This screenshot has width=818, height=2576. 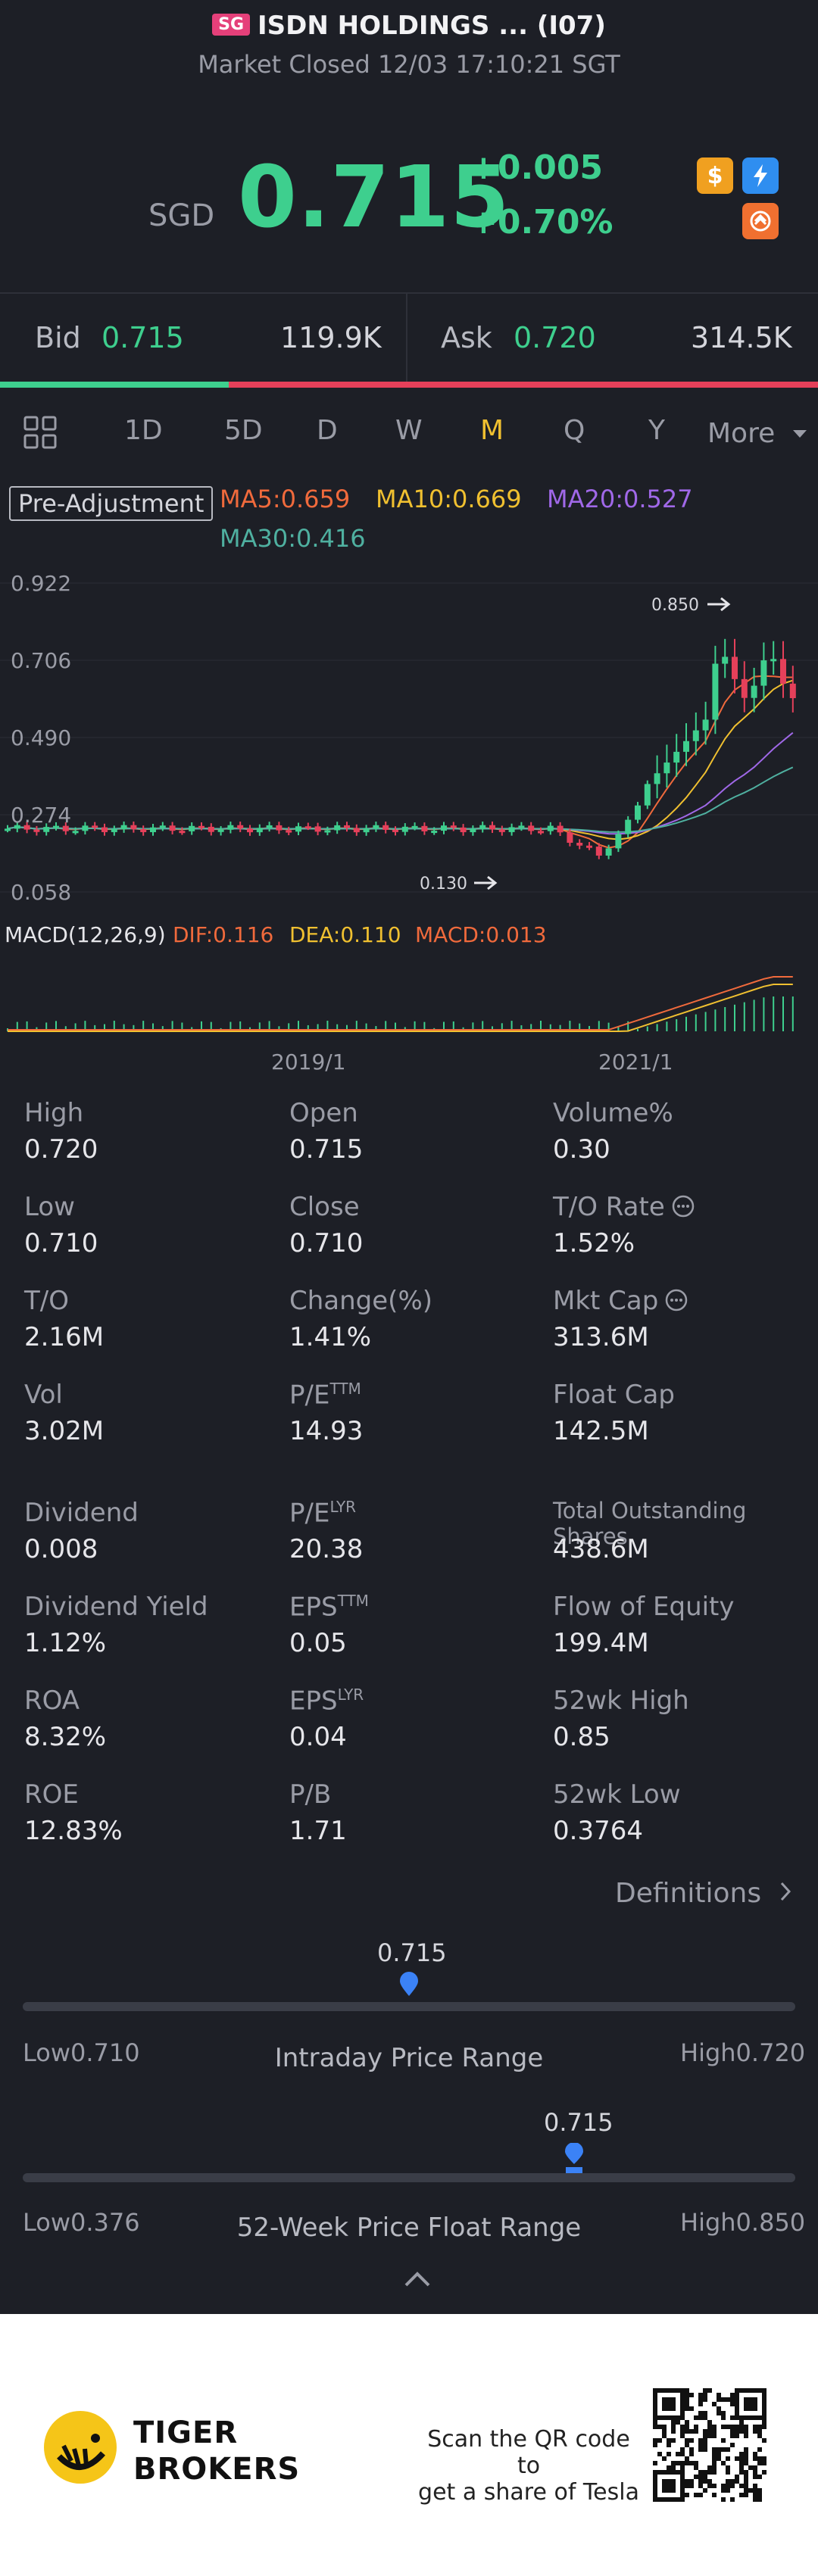 I want to click on tab-5d: 5D, so click(x=243, y=430).